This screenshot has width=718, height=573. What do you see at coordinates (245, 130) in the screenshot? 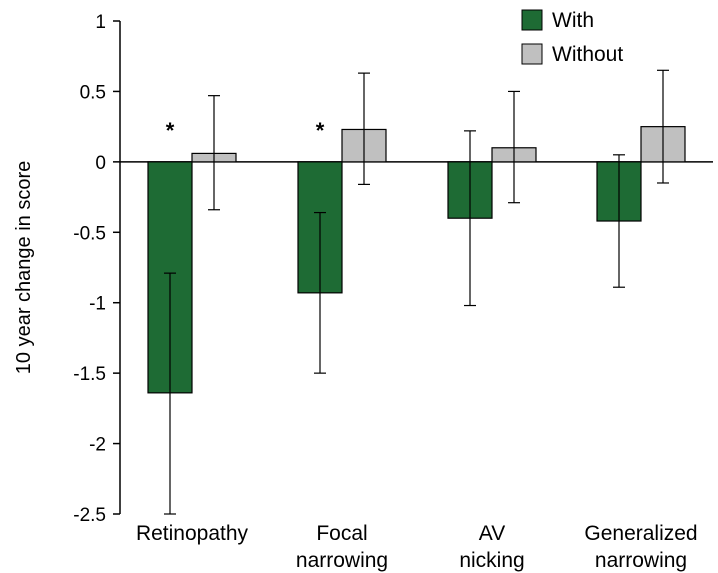
I see `annotations: * *` at bounding box center [245, 130].